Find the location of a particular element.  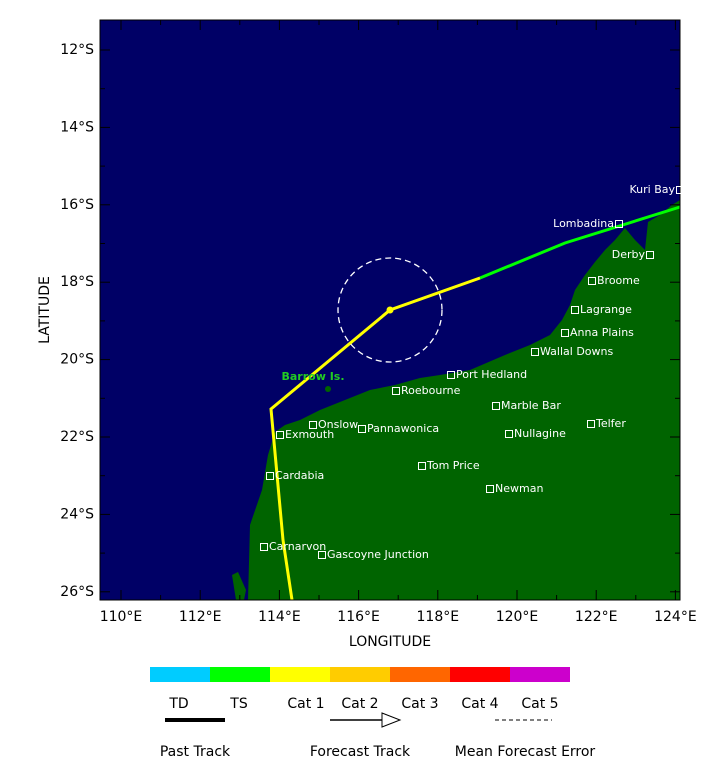

legend-label: Cat 2 is located at coordinates (359, 704).